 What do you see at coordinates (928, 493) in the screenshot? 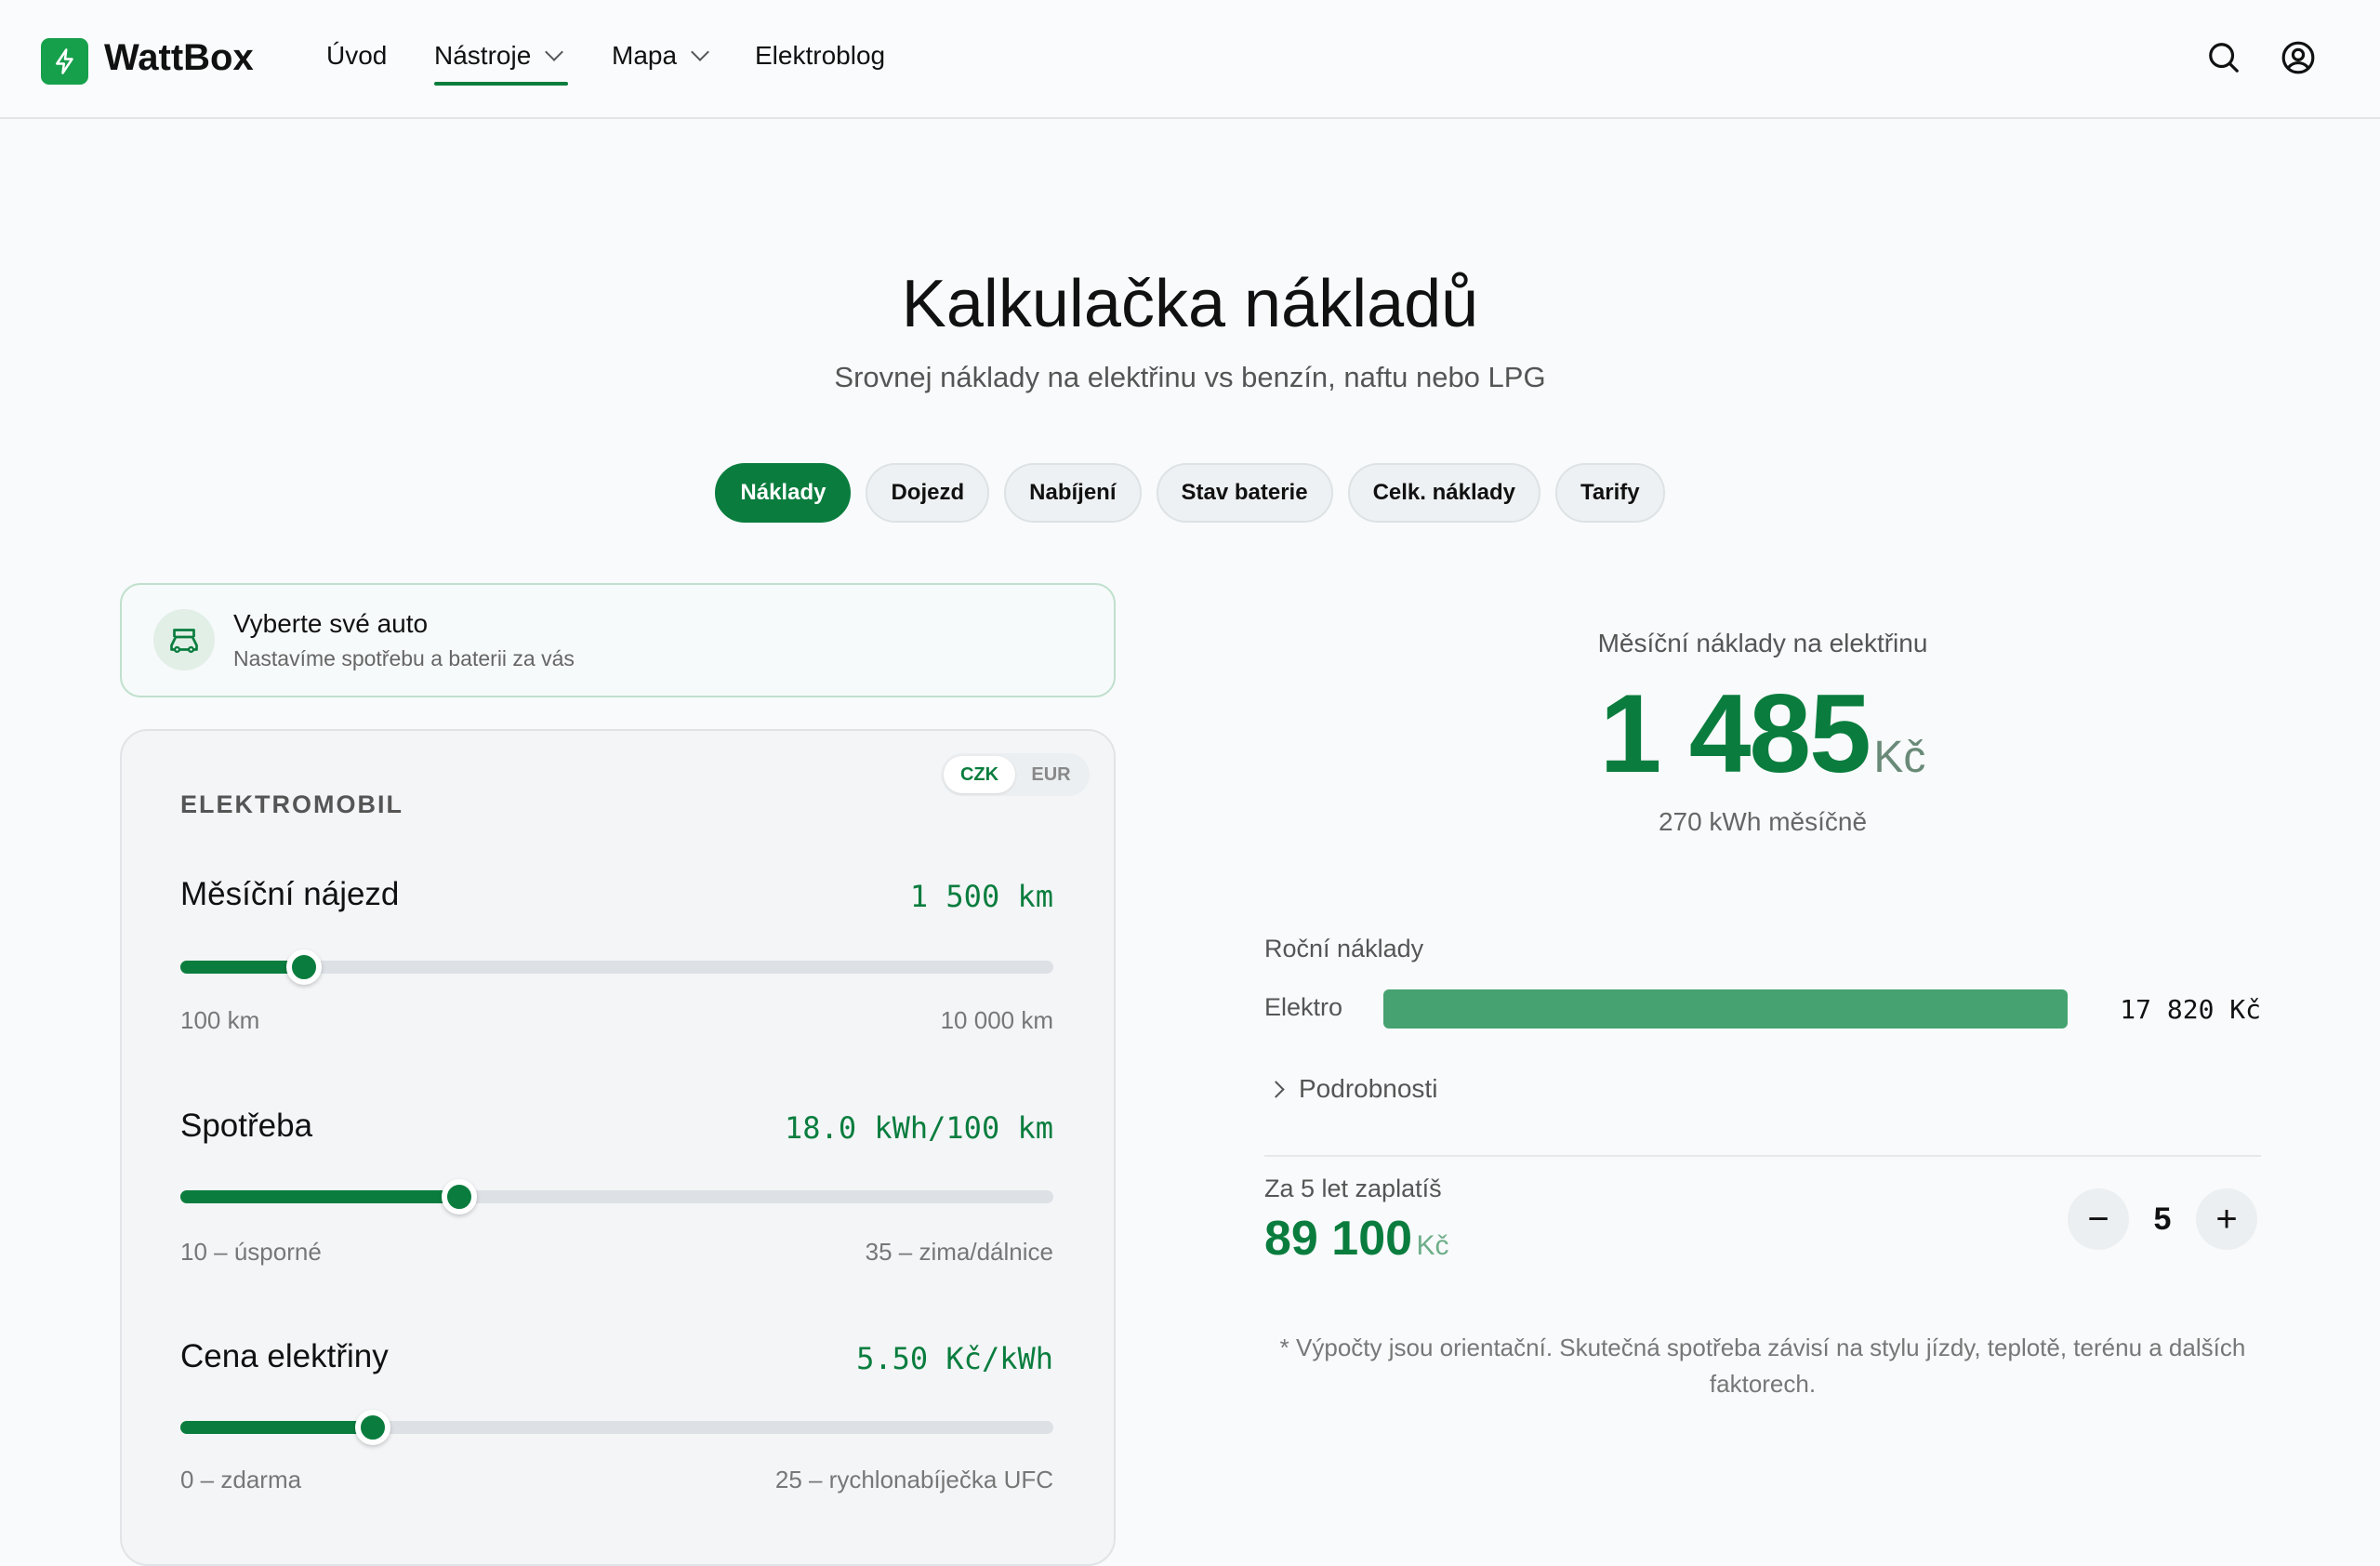
I see `tab-dojezd: Dojezd` at bounding box center [928, 493].